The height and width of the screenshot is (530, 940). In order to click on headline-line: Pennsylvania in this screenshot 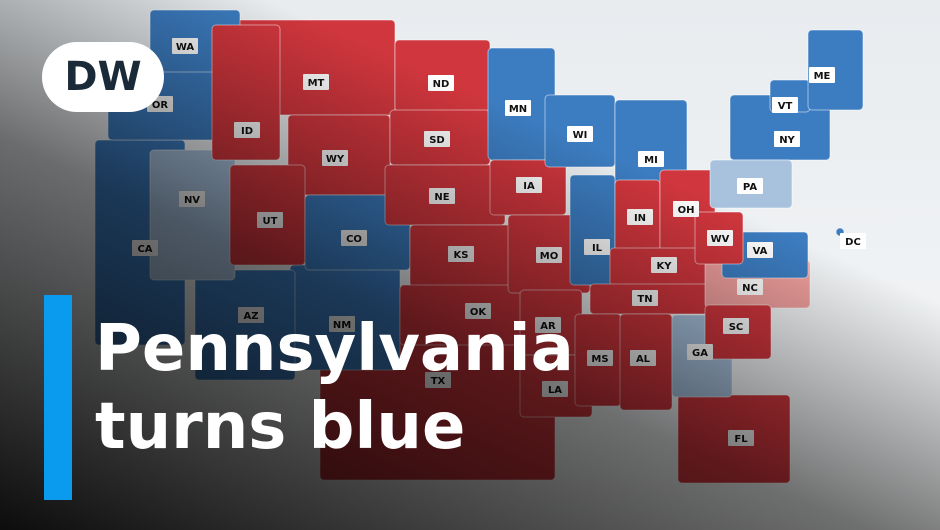, I will do `click(334, 349)`.